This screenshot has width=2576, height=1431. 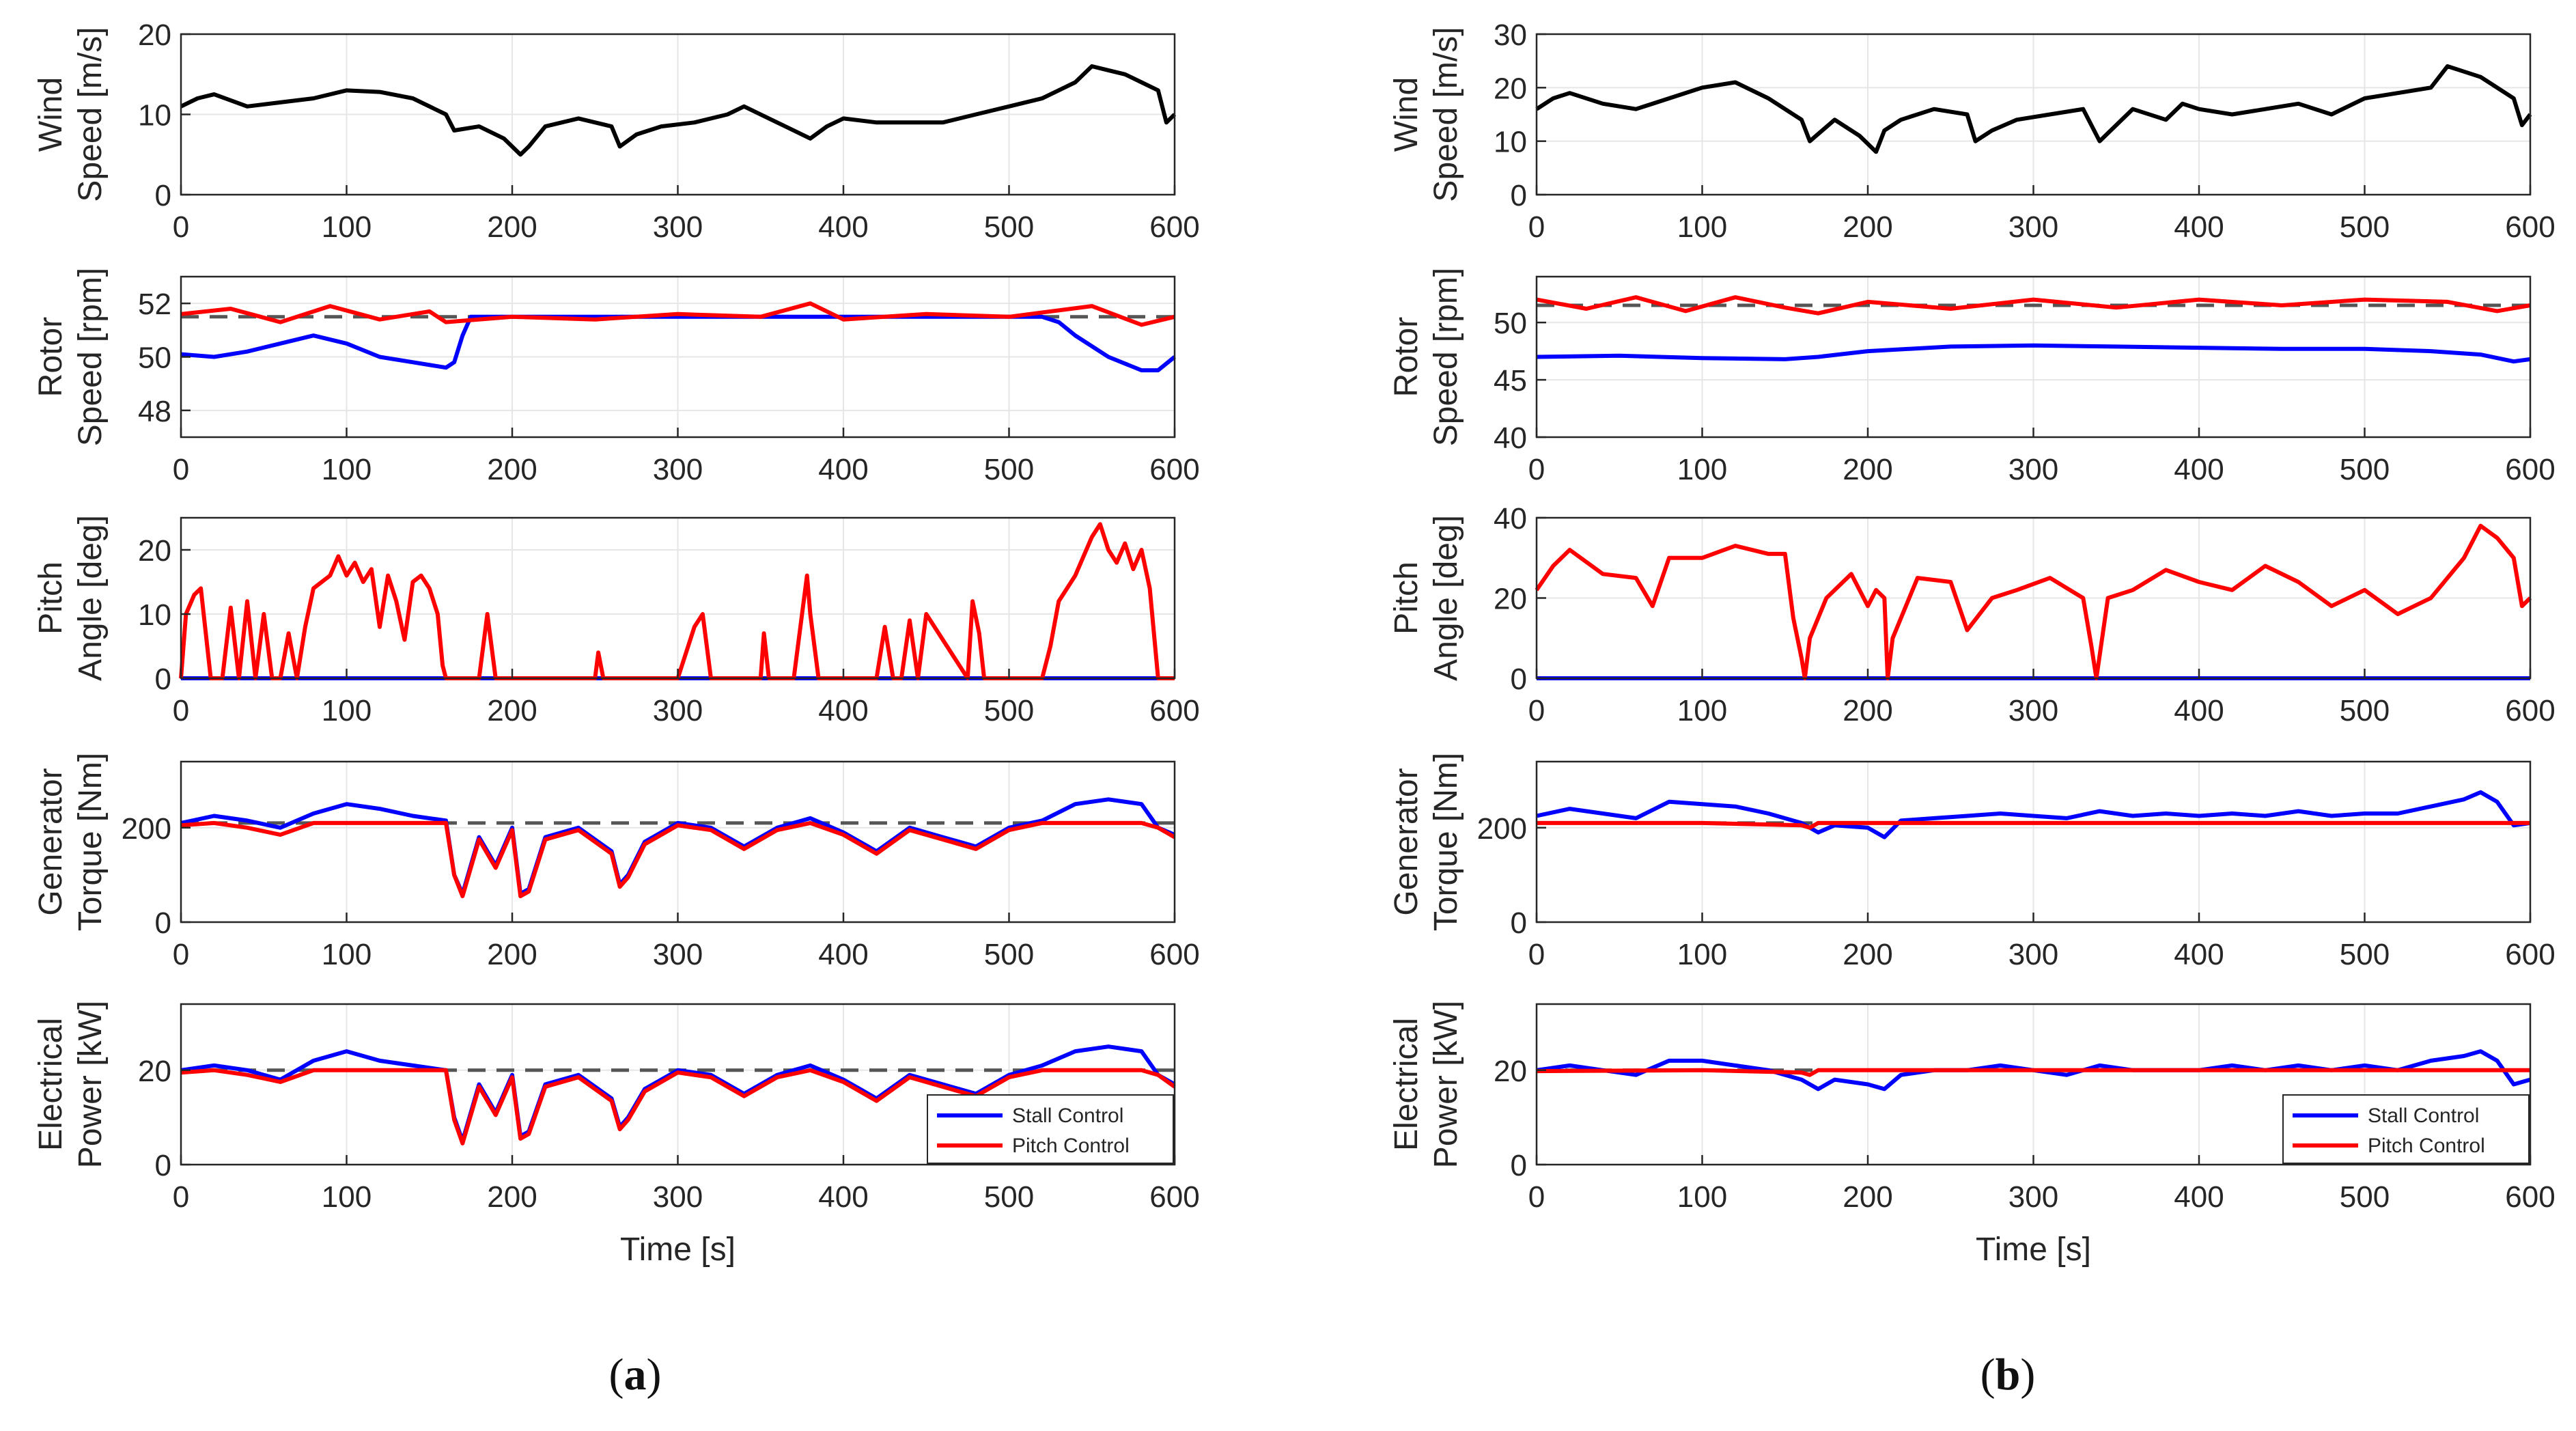 I want to click on y-tick-label: 50, so click(x=154, y=358).